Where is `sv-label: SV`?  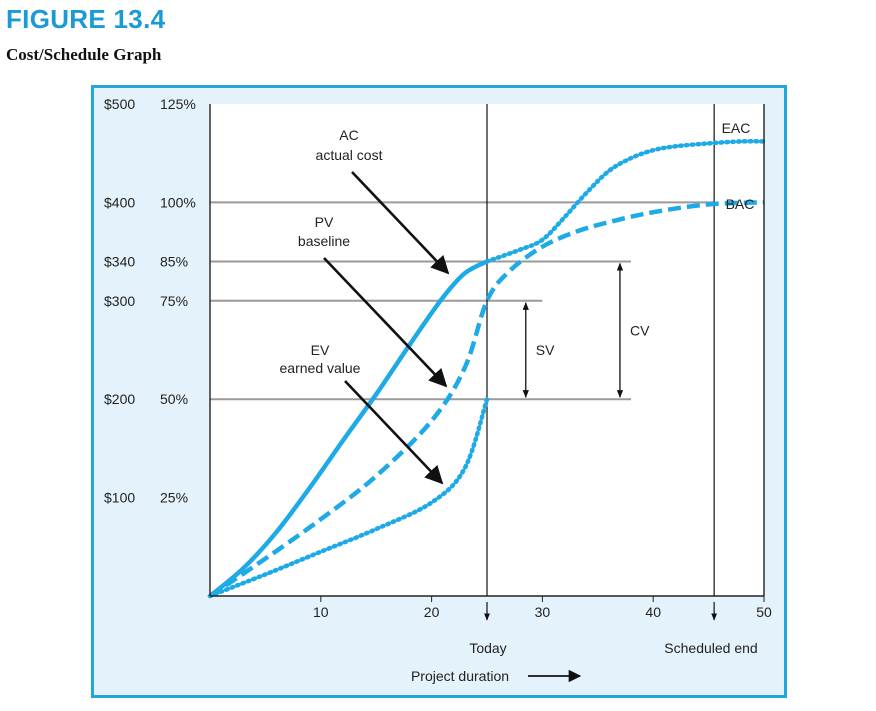
sv-label: SV is located at coordinates (545, 350).